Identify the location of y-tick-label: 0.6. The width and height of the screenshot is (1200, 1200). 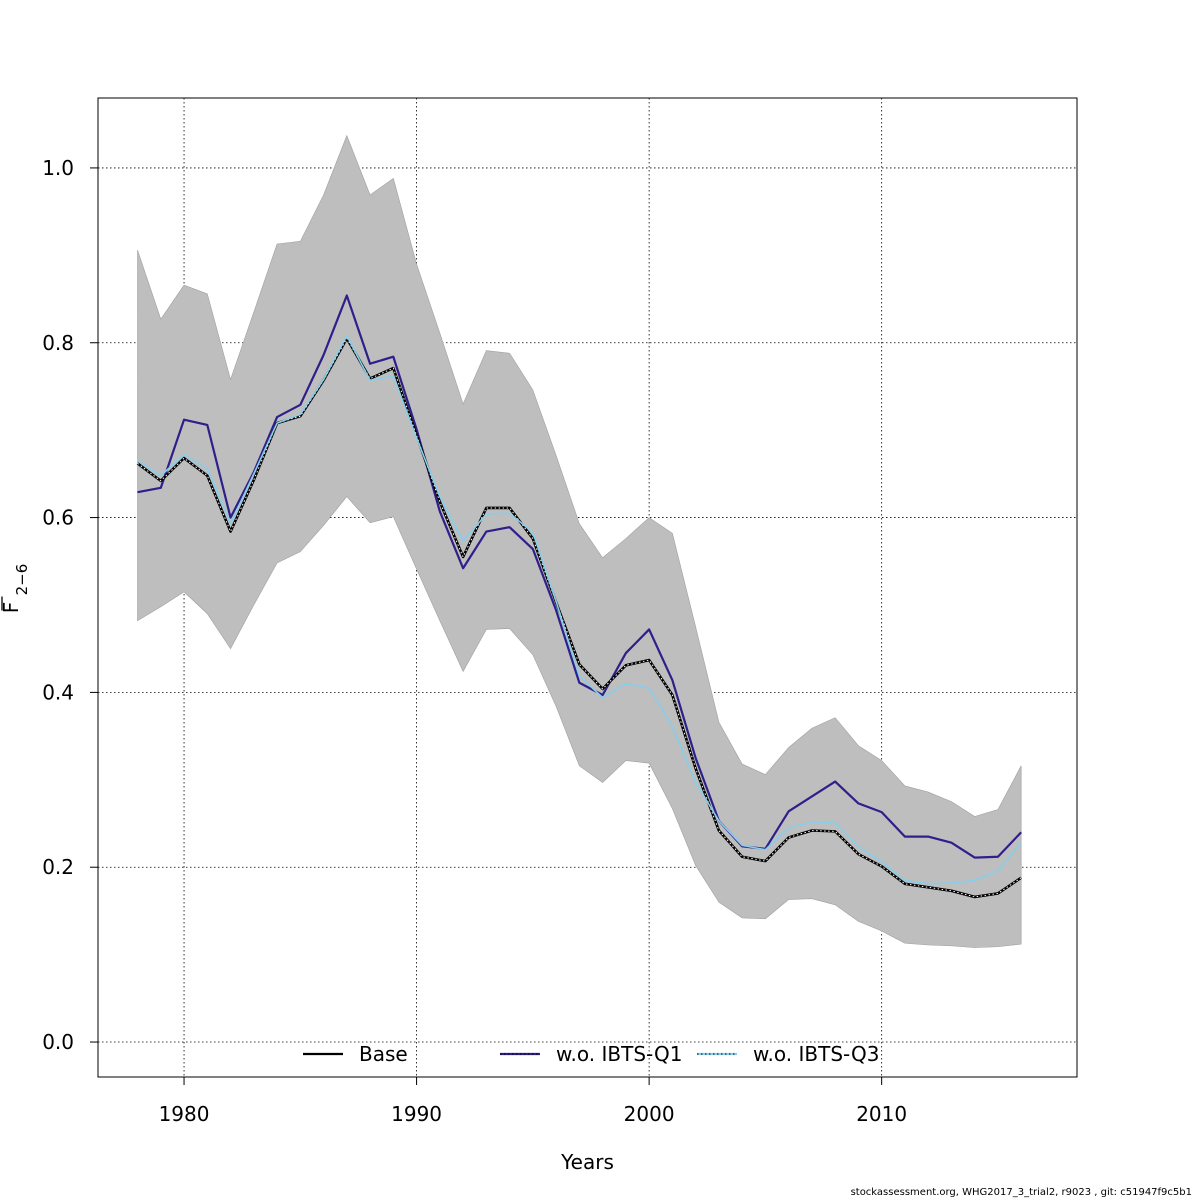
(58, 518).